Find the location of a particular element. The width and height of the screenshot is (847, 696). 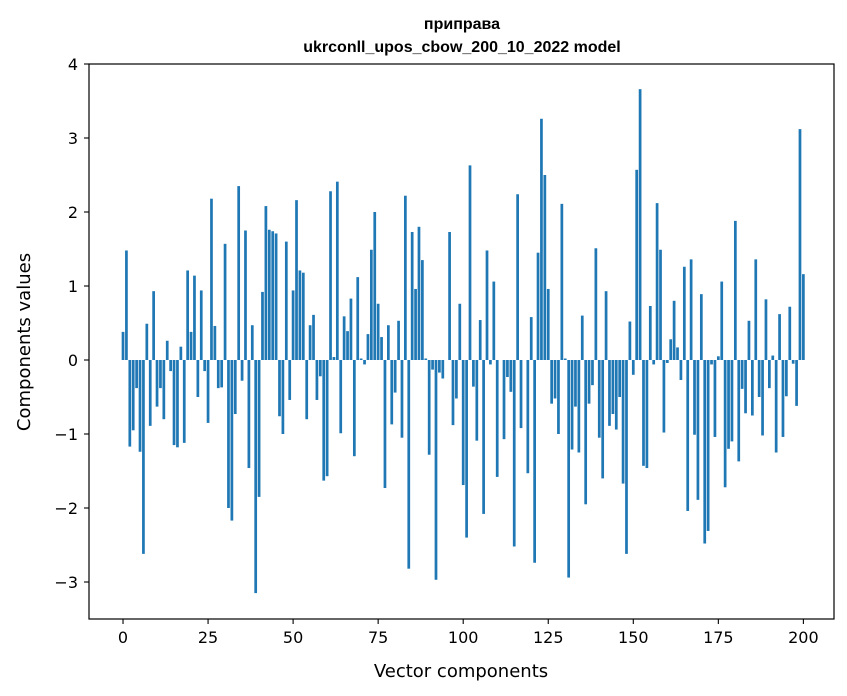

x-tick-label: 100 is located at coordinates (463, 637).